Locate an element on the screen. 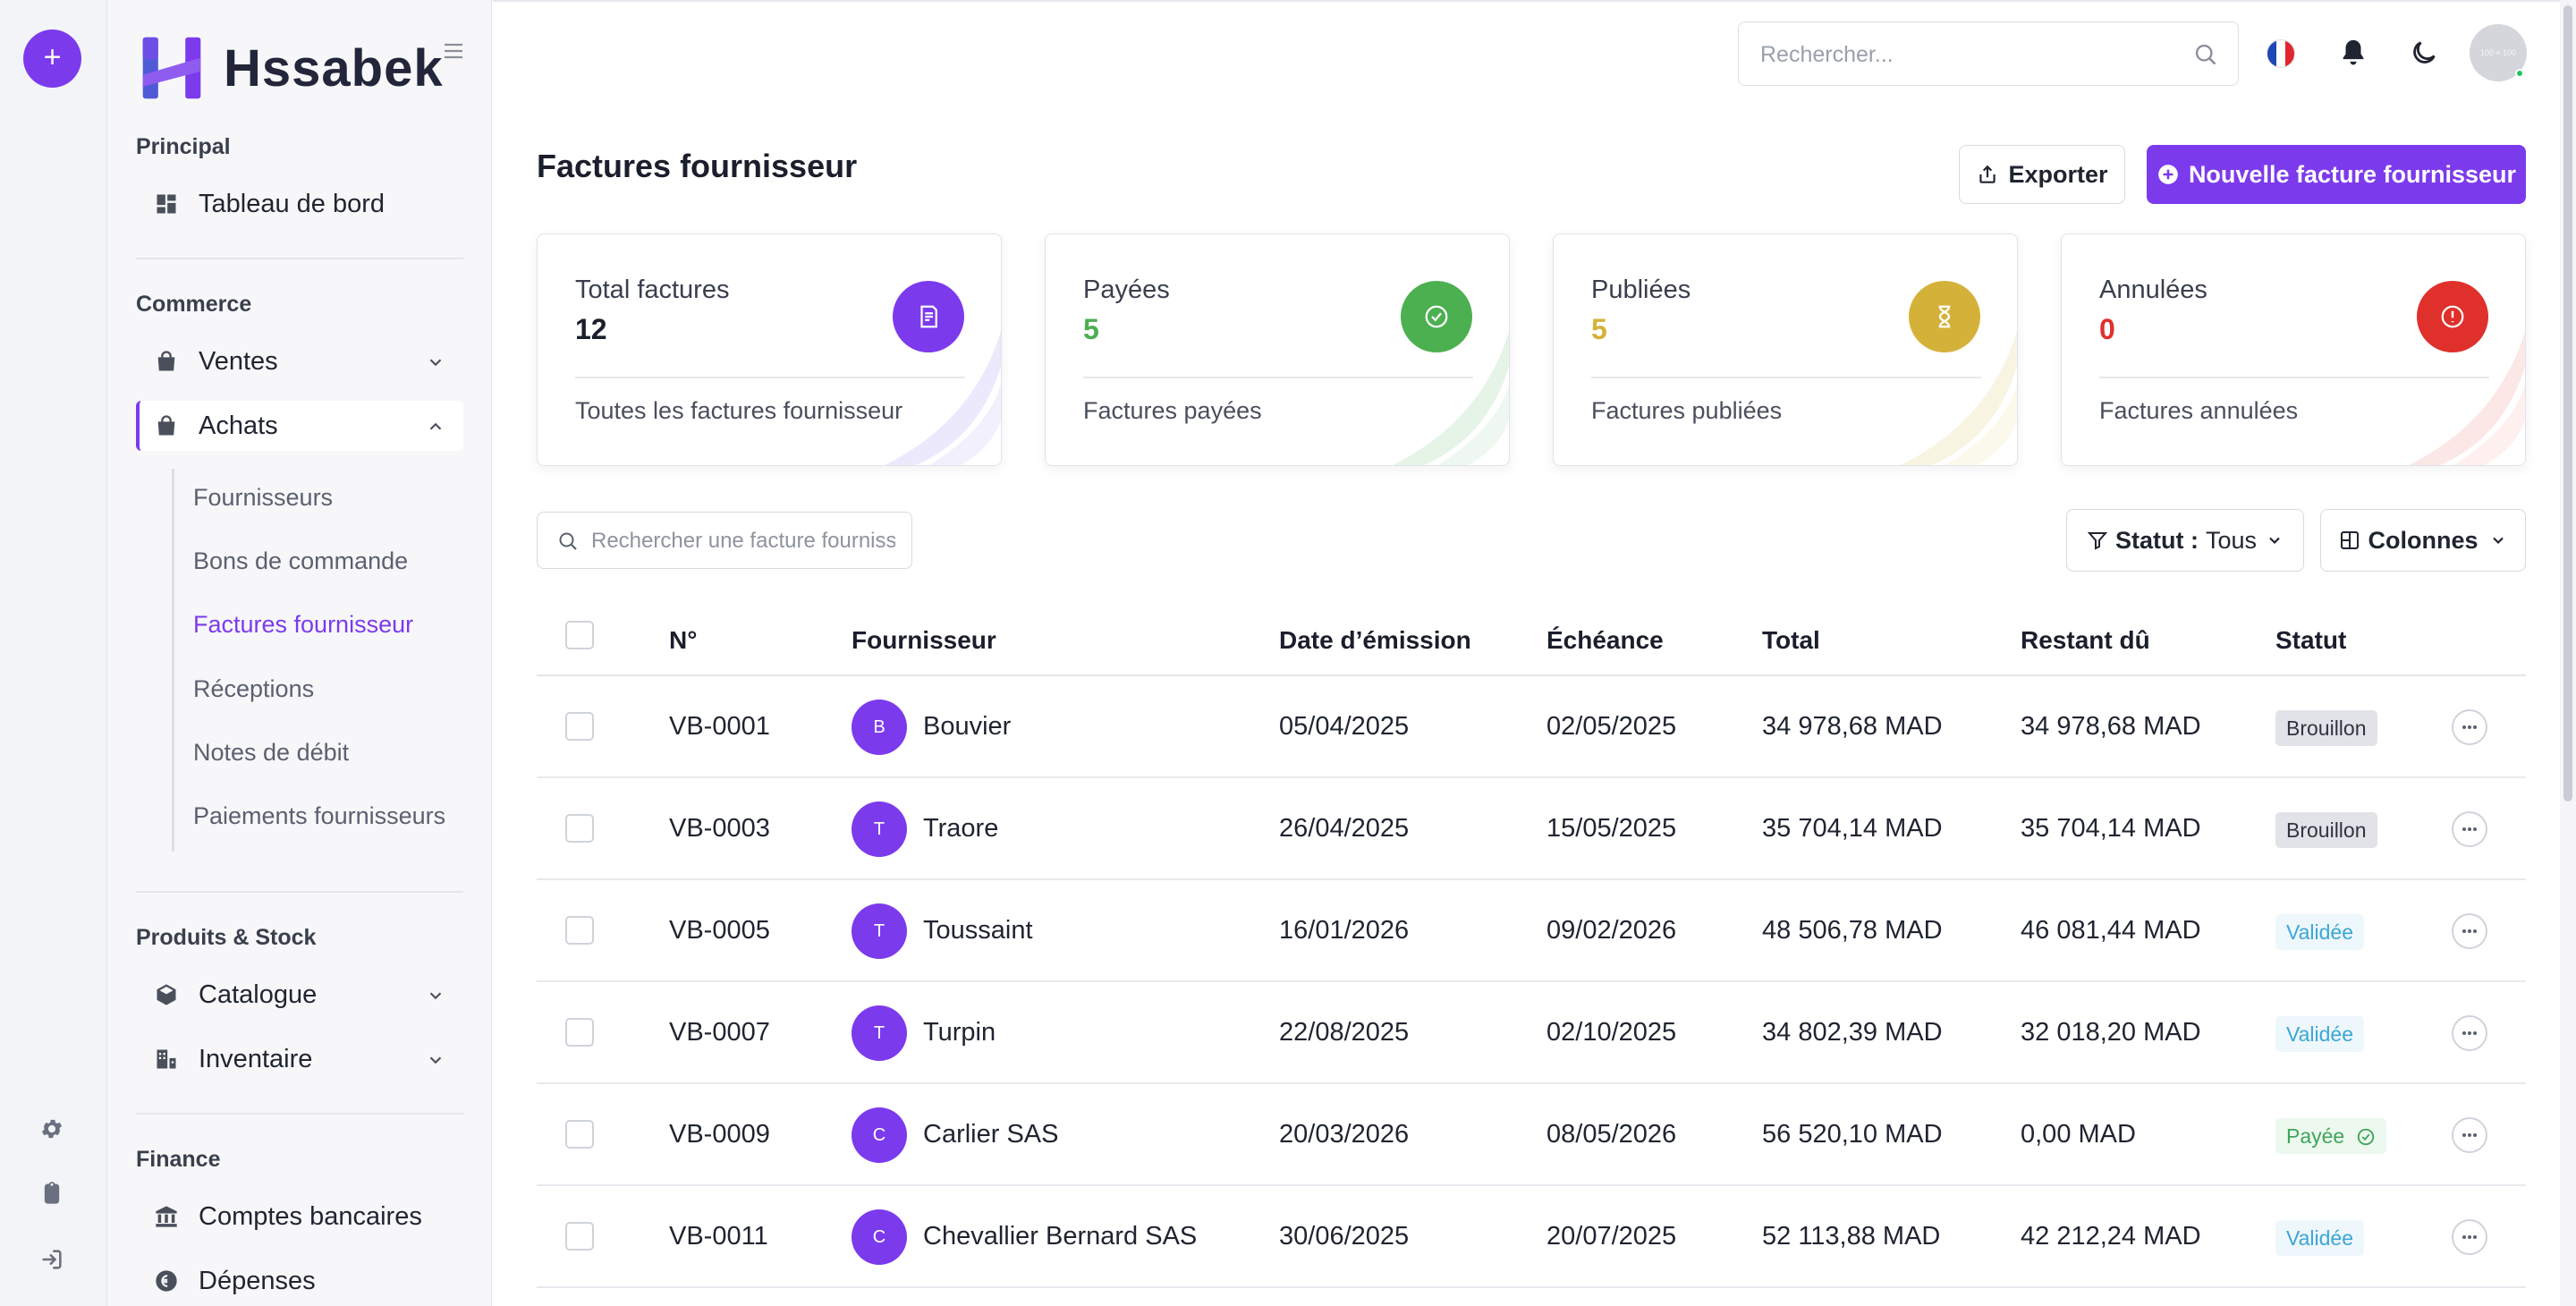 Image resolution: width=2576 pixels, height=1306 pixels. invoice-number: VB-0009 is located at coordinates (719, 1135).